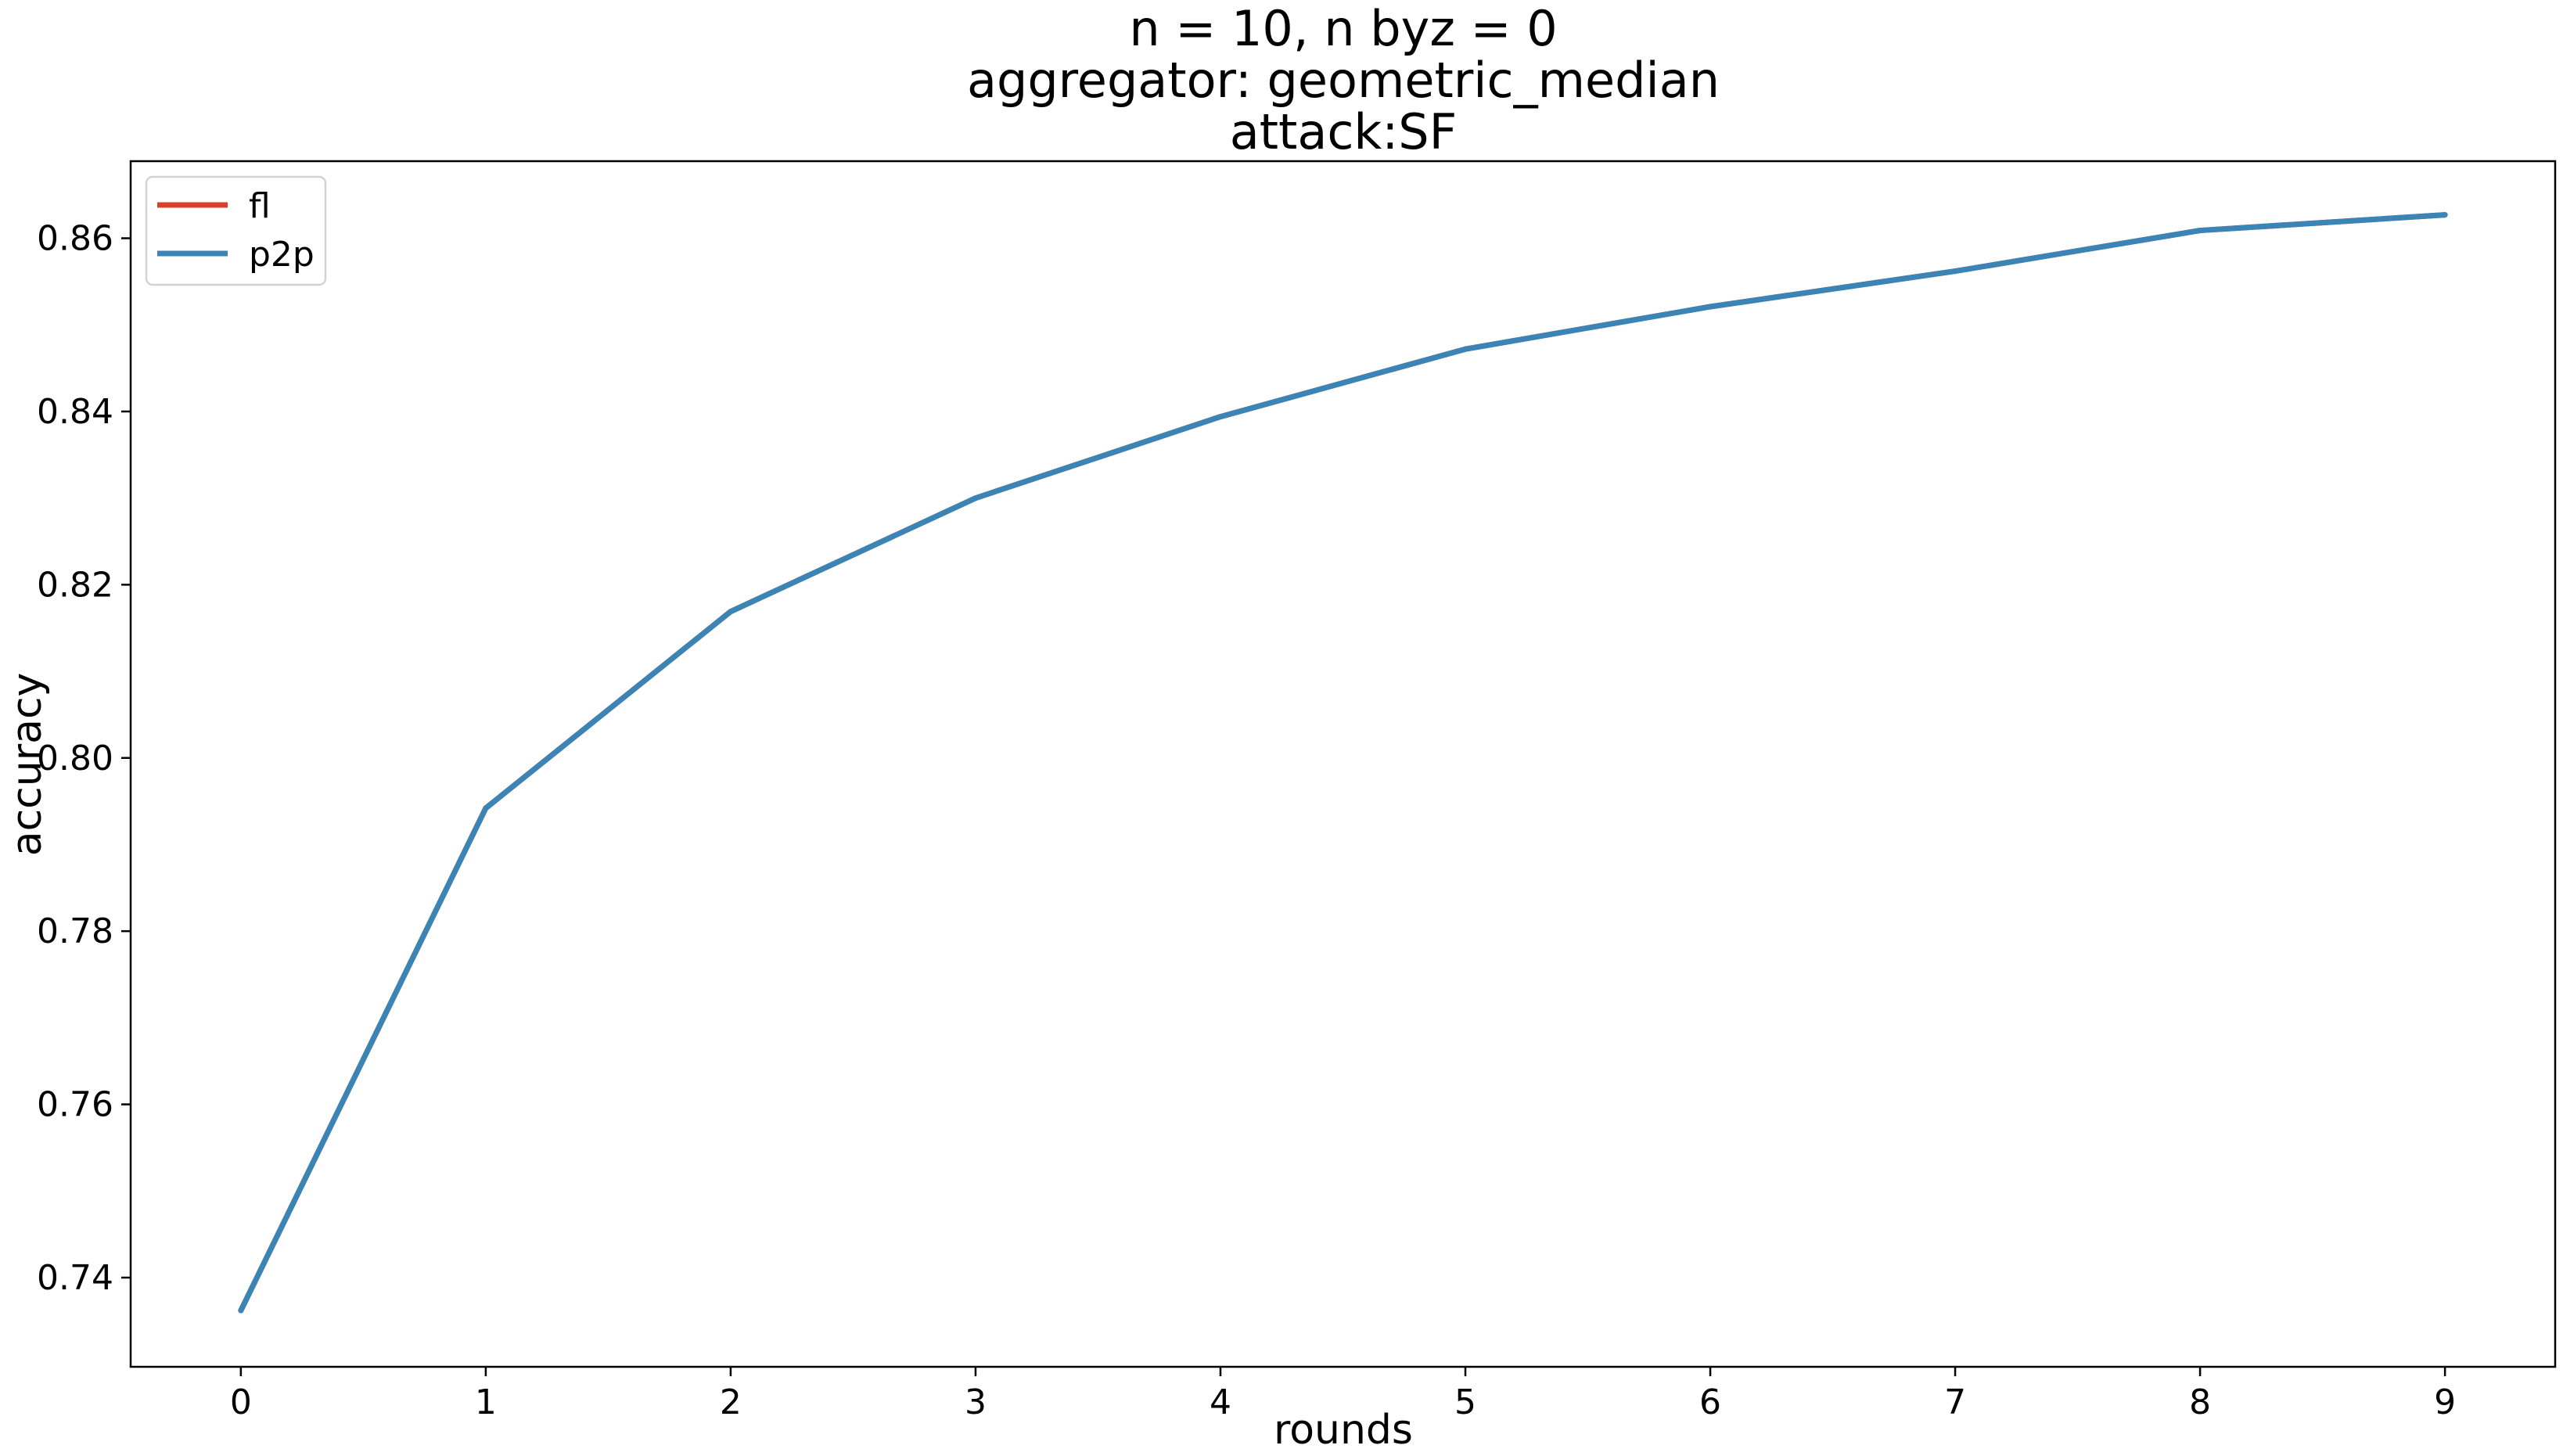 This screenshot has height=1456, width=2563. I want to click on x-tick-label: 5, so click(1465, 1402).